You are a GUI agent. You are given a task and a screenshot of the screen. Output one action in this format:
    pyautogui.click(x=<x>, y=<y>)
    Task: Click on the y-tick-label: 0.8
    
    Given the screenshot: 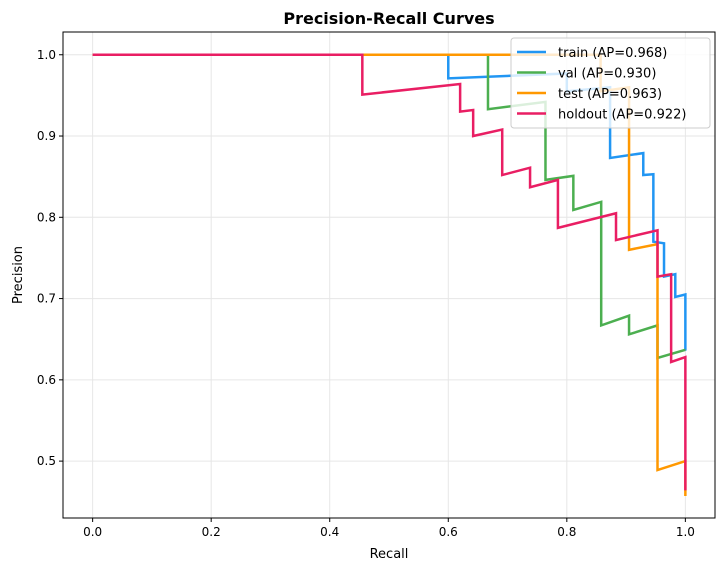 What is the action you would take?
    pyautogui.click(x=46, y=217)
    